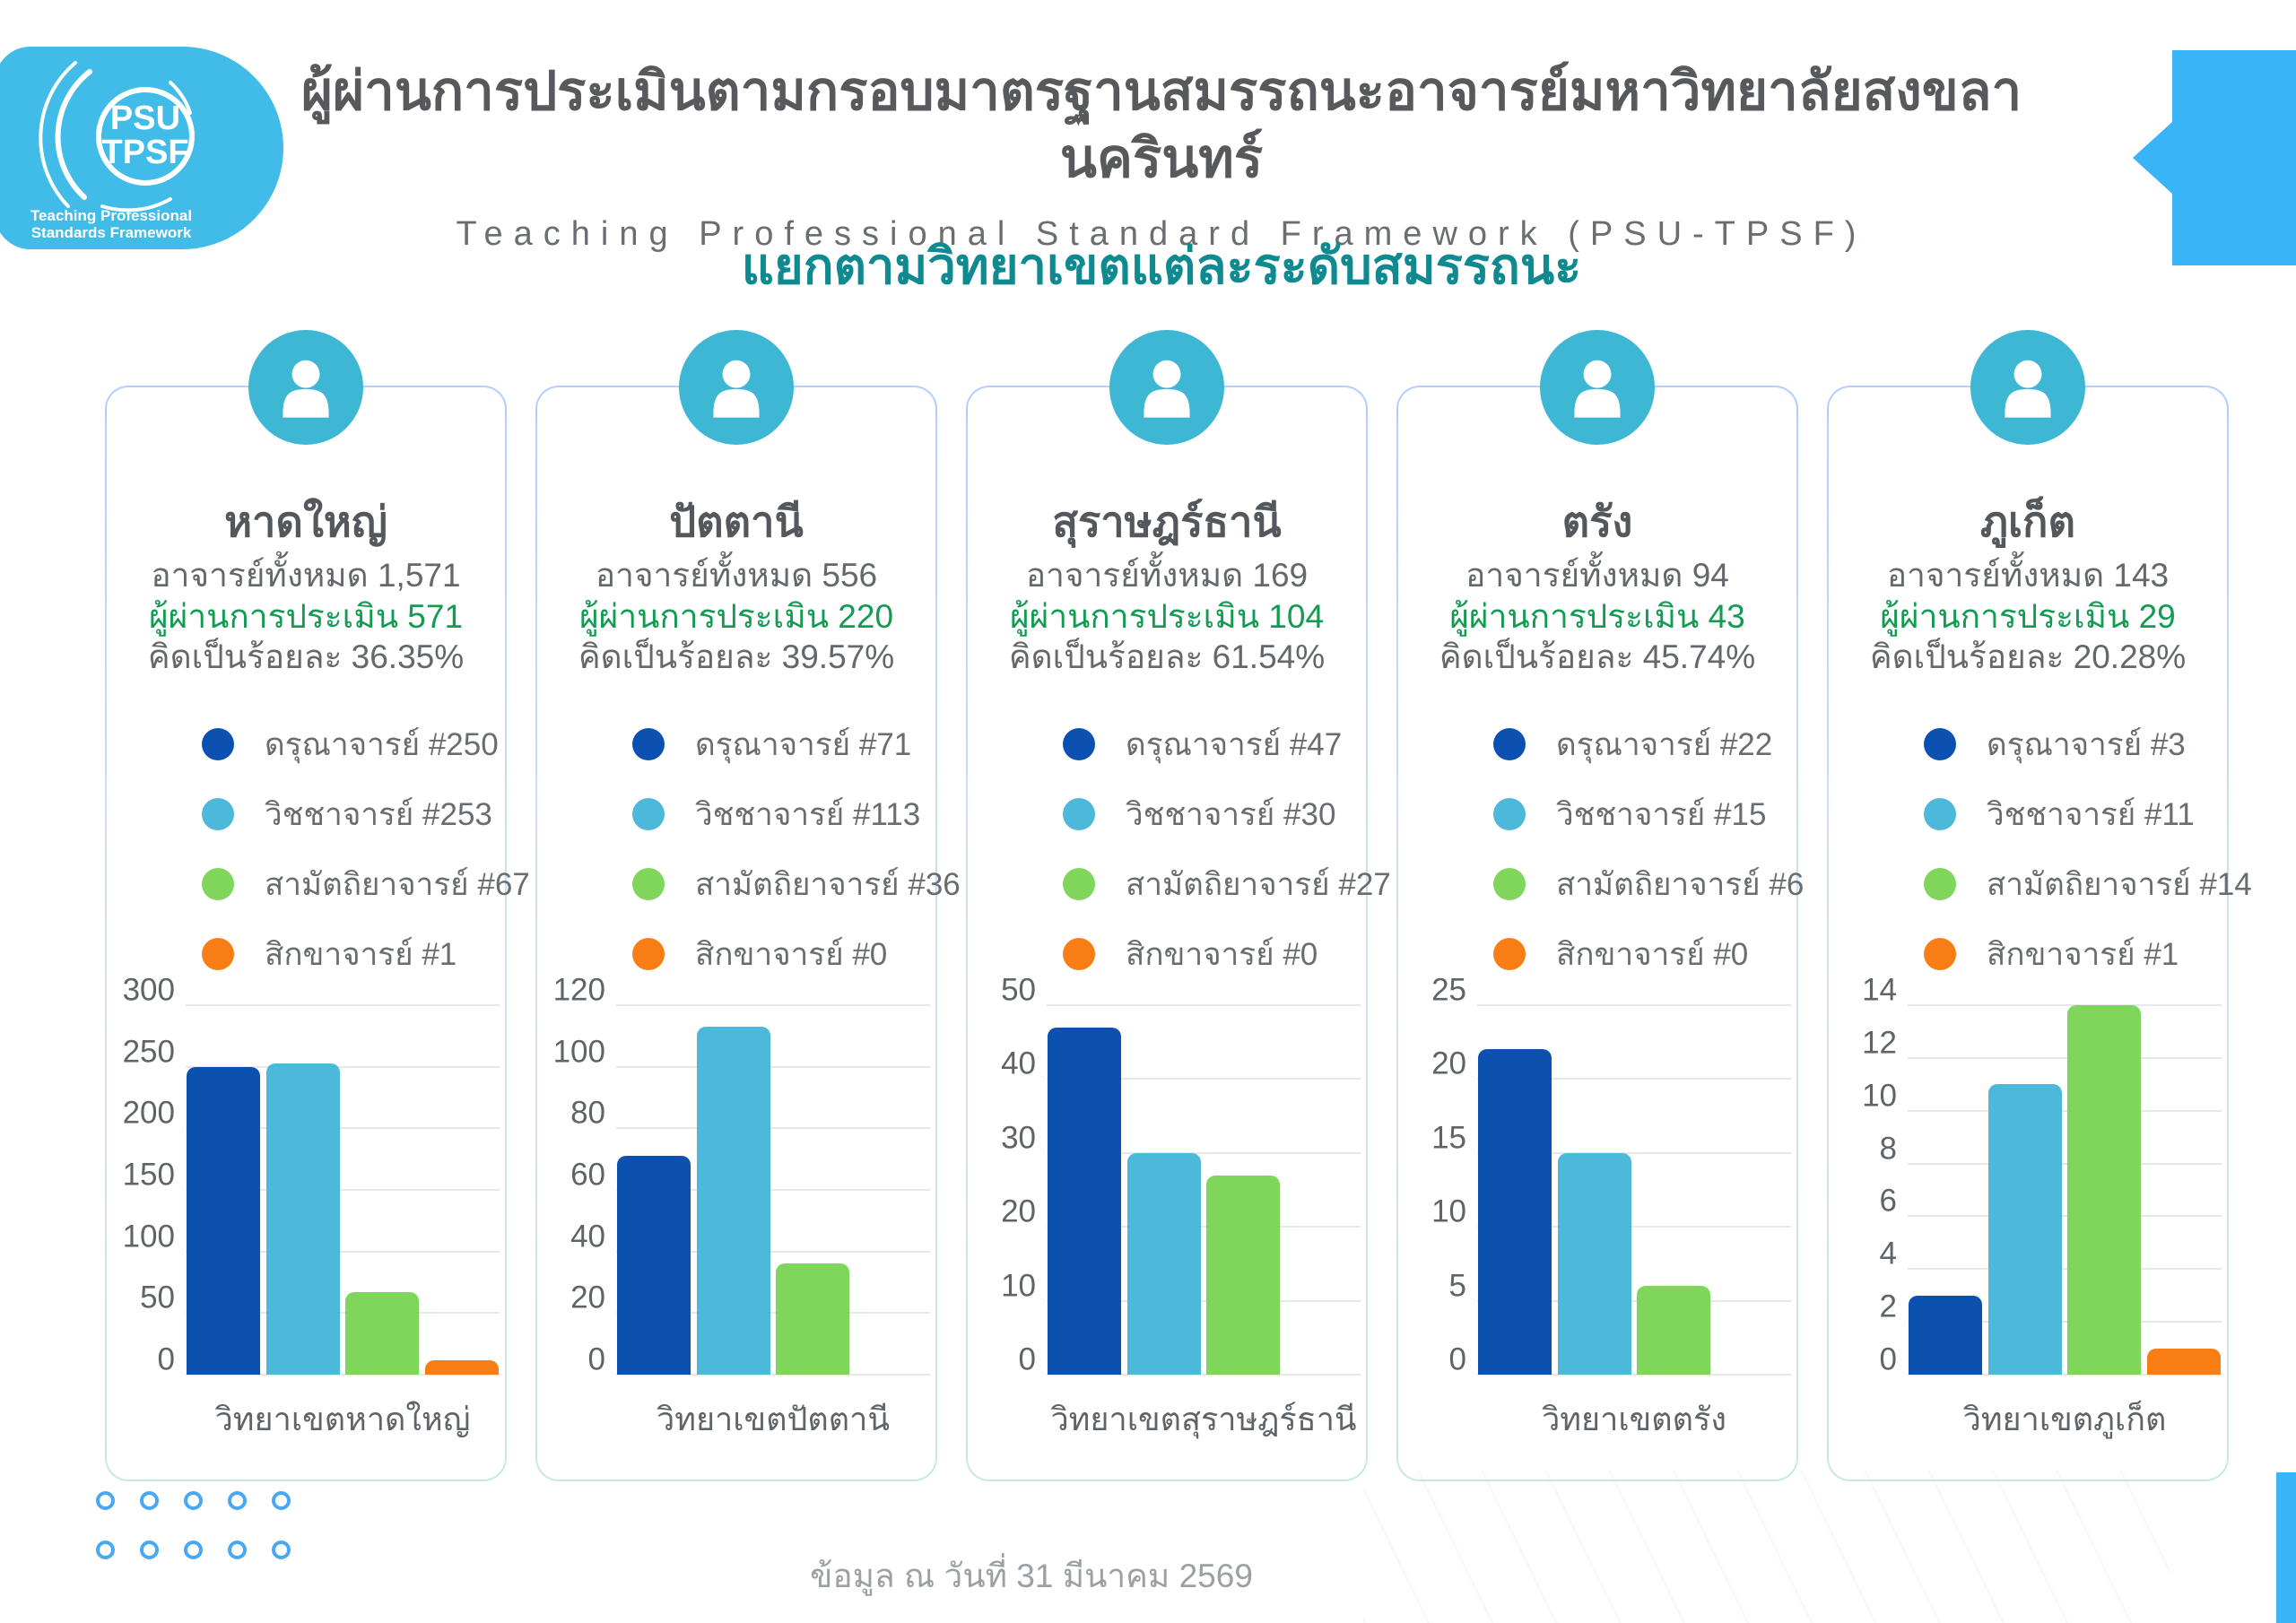 This screenshot has height=1623, width=2296. What do you see at coordinates (1258, 884) in the screenshot?
I see `legend-label: สามัตถิยาจารย์ #27` at bounding box center [1258, 884].